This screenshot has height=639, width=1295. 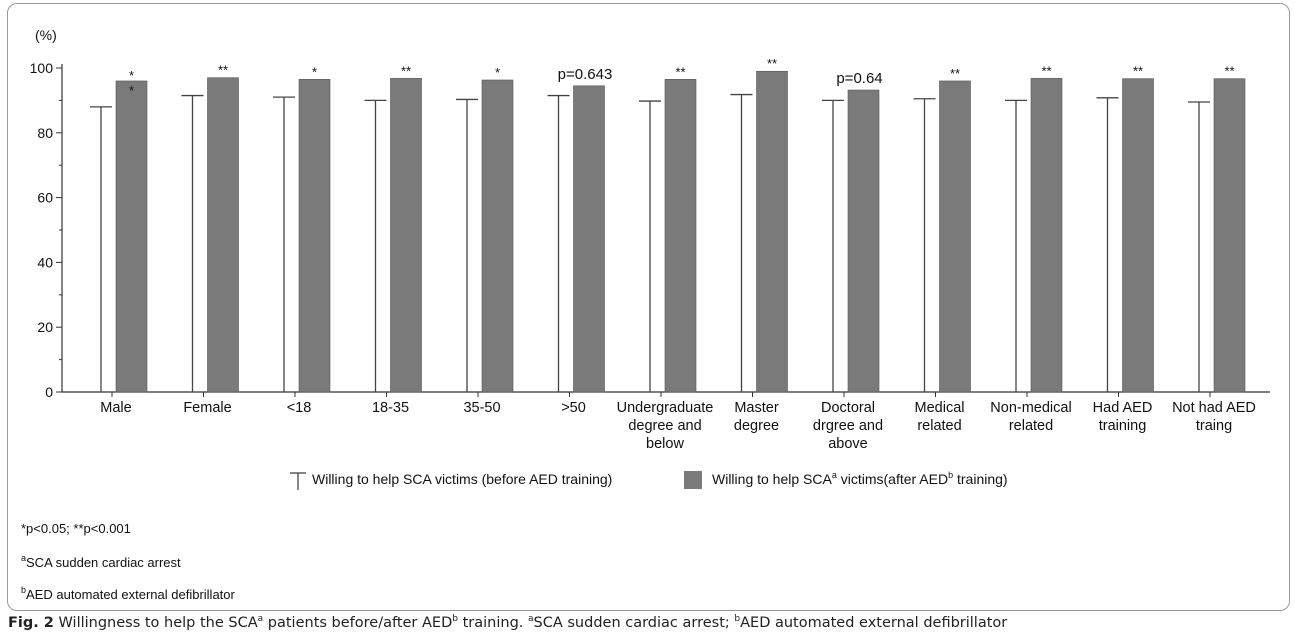 I want to click on x-tick-label-6-2: below, so click(x=665, y=444).